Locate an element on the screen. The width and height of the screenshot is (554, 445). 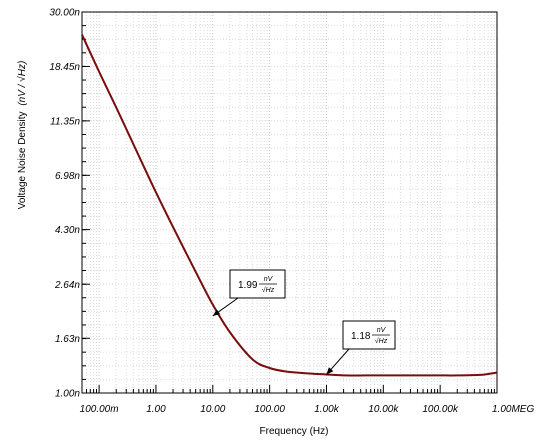
x-tick-label: 1.00 is located at coordinates (156, 409).